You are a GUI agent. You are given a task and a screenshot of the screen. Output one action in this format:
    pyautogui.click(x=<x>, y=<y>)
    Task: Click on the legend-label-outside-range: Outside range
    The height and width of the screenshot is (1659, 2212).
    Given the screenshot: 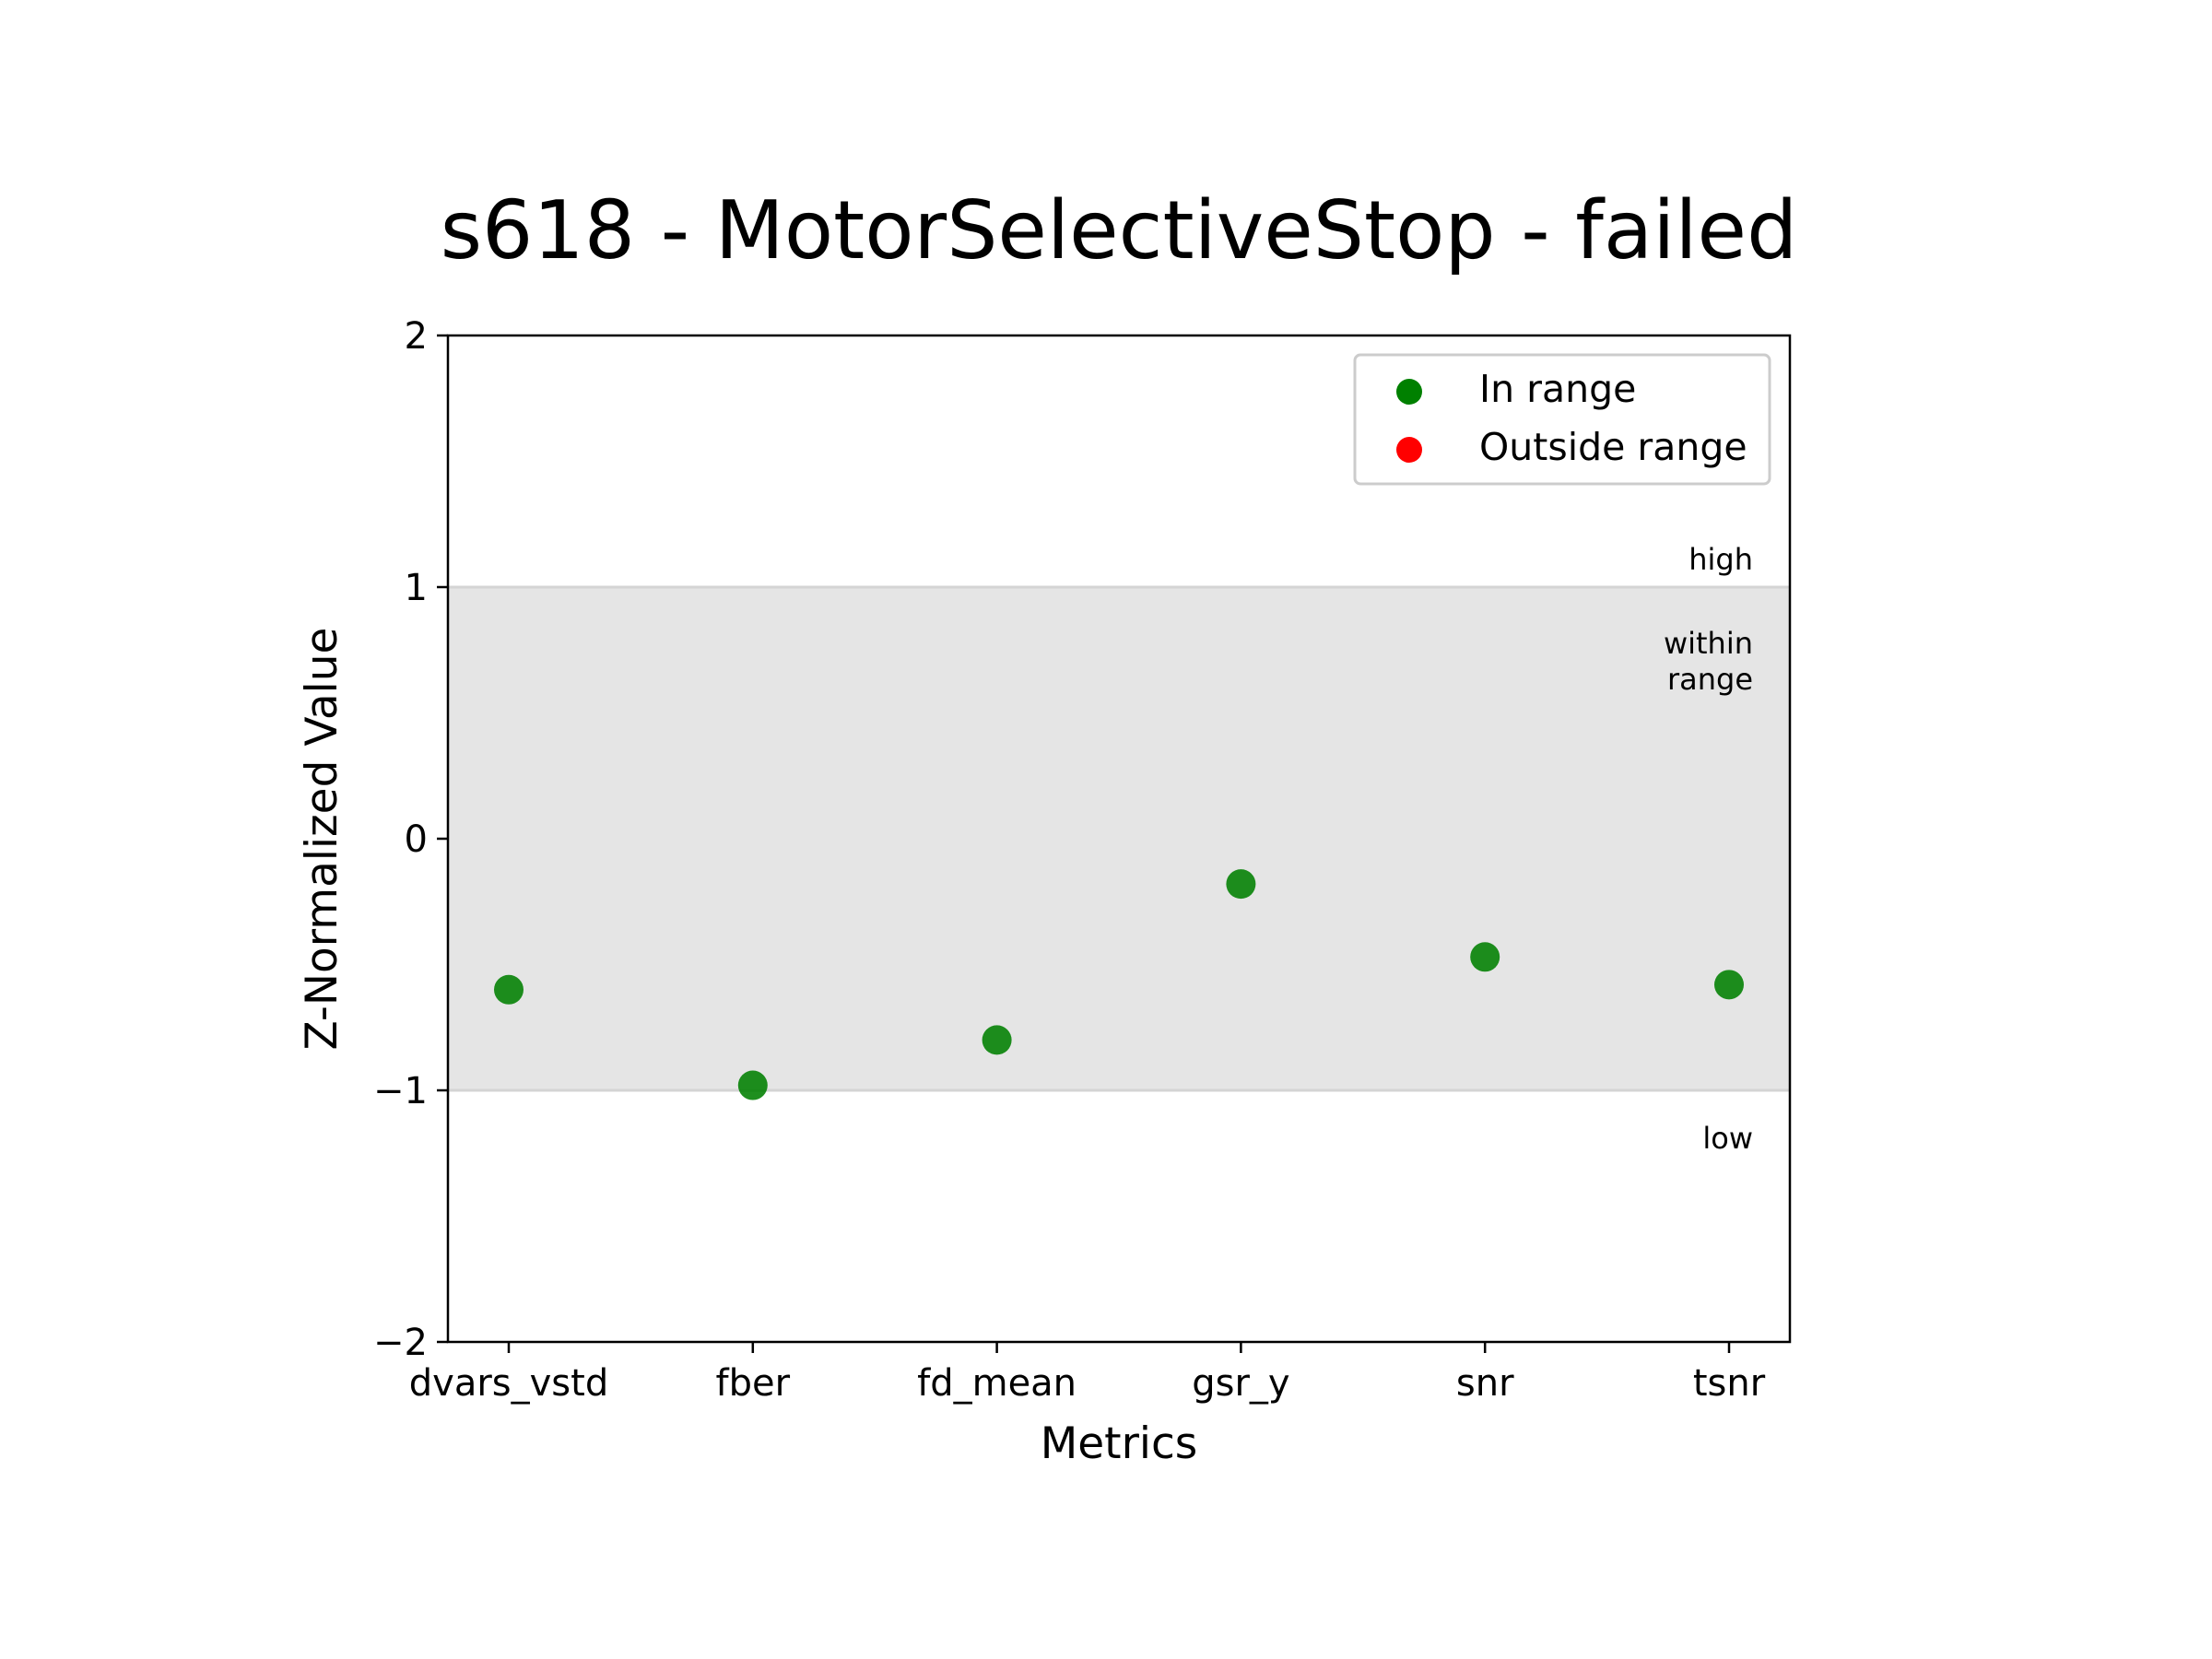 What is the action you would take?
    pyautogui.click(x=1613, y=447)
    